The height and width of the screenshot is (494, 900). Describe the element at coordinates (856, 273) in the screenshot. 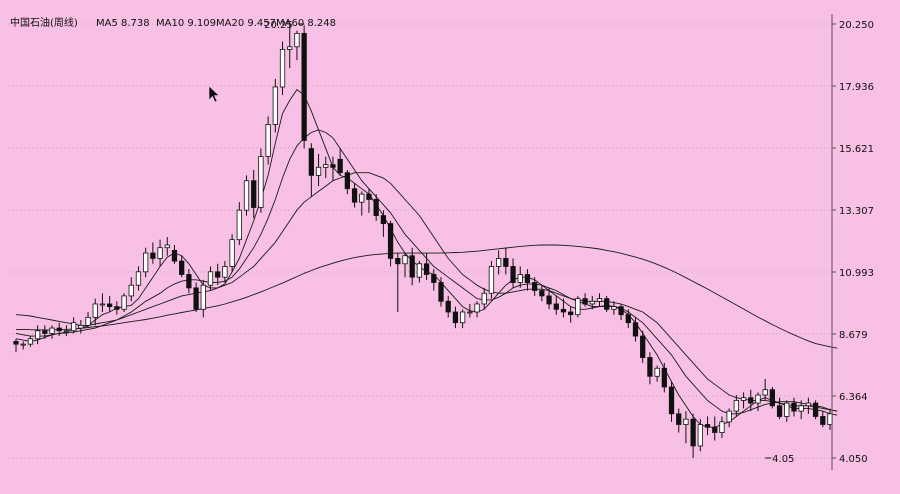

I see `y-tick-label: 10.993` at that location.